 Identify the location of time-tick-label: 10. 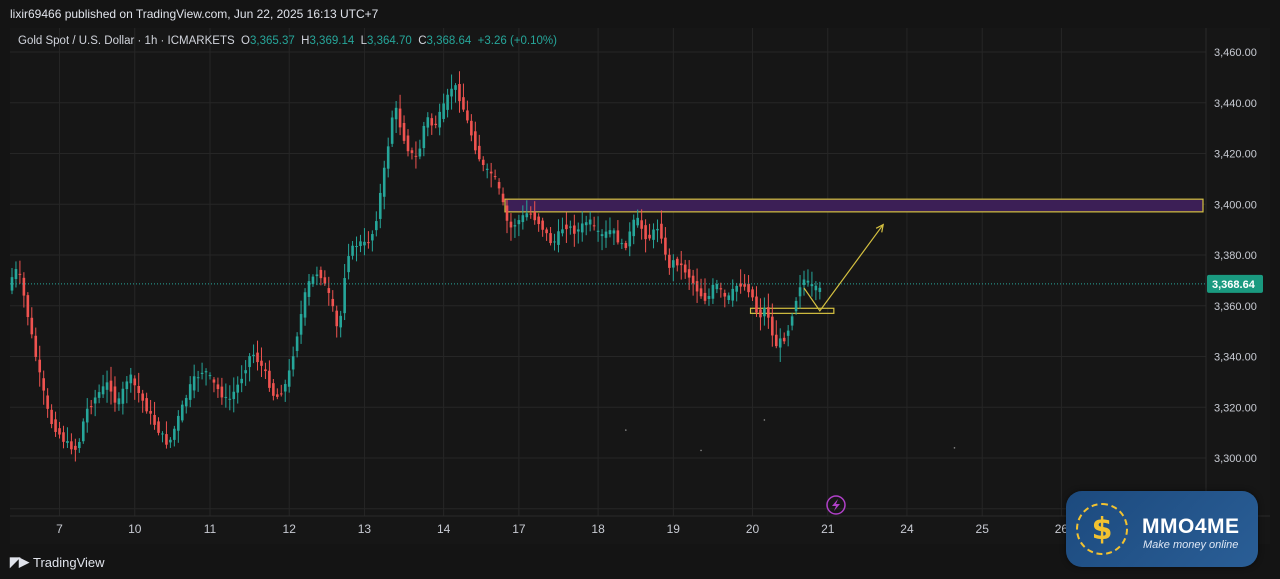
(135, 529).